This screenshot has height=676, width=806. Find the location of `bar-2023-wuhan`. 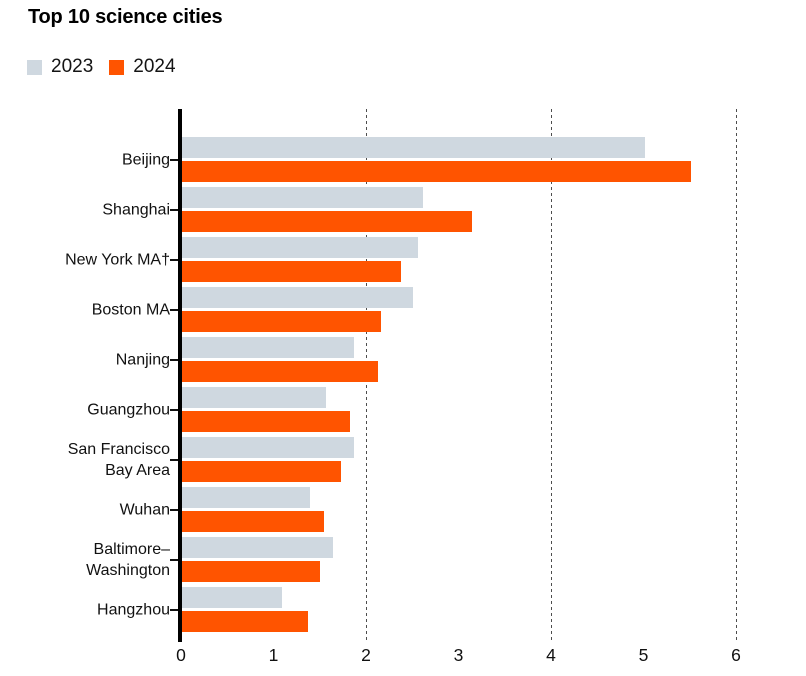

bar-2023-wuhan is located at coordinates (246, 497).